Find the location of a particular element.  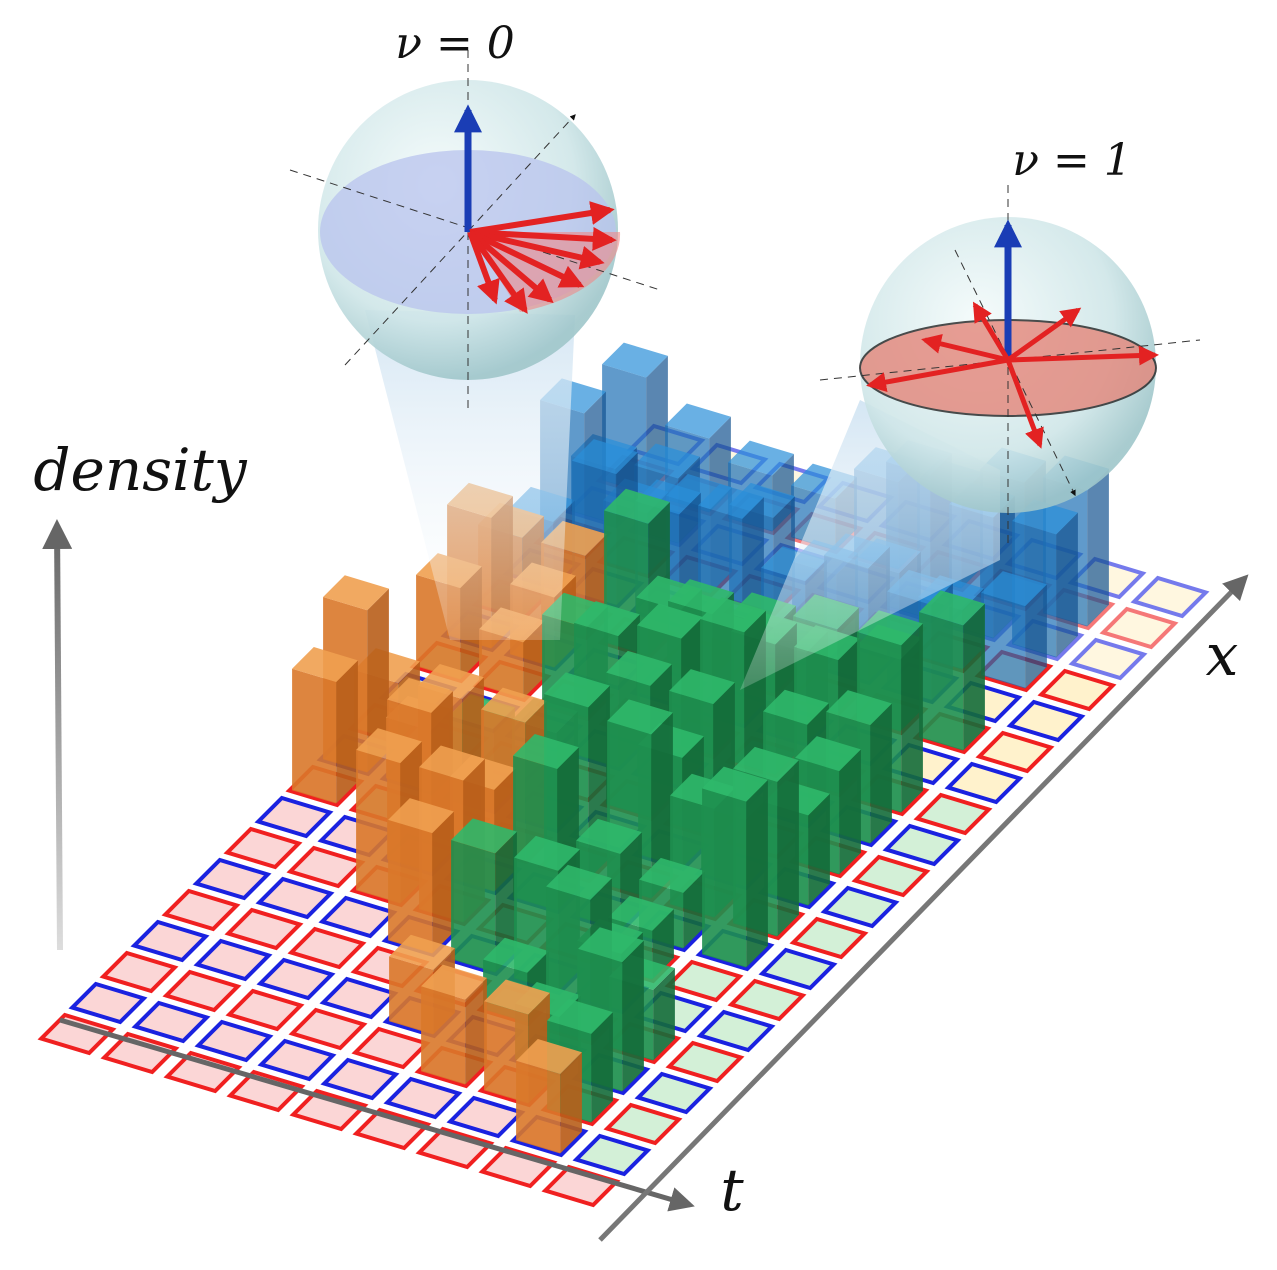

axis-label: density is located at coordinates (140, 470).